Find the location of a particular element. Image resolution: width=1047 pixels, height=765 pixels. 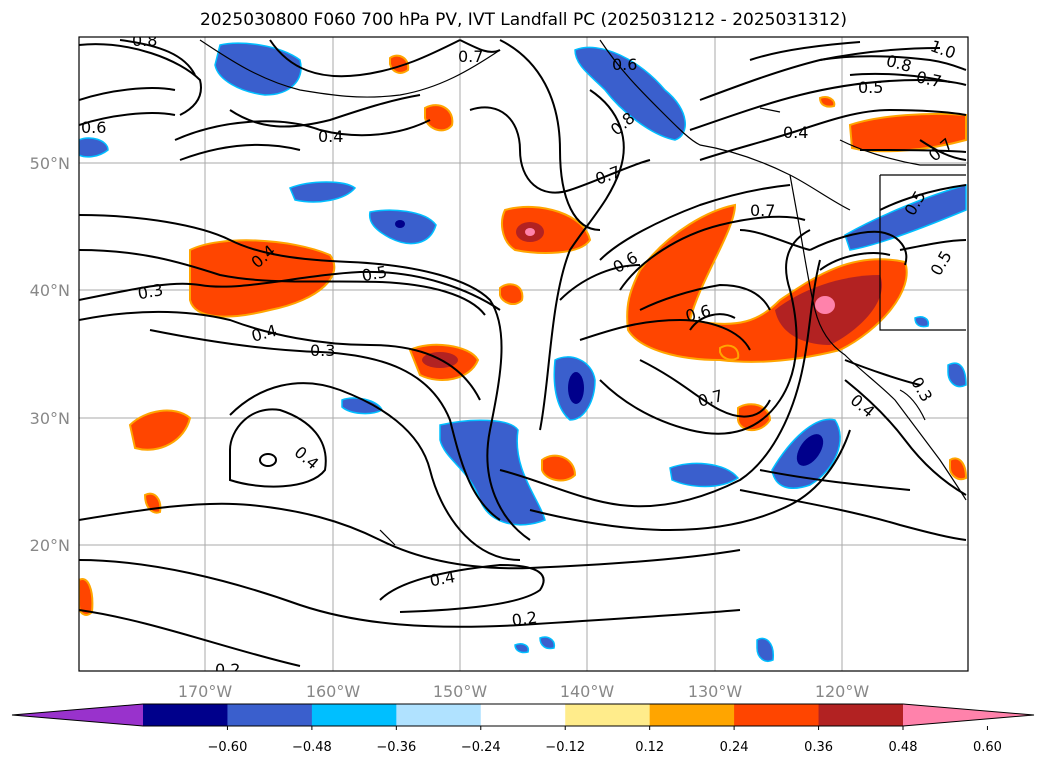

colorbar-tick-label: −0.24 is located at coordinates (481, 747).